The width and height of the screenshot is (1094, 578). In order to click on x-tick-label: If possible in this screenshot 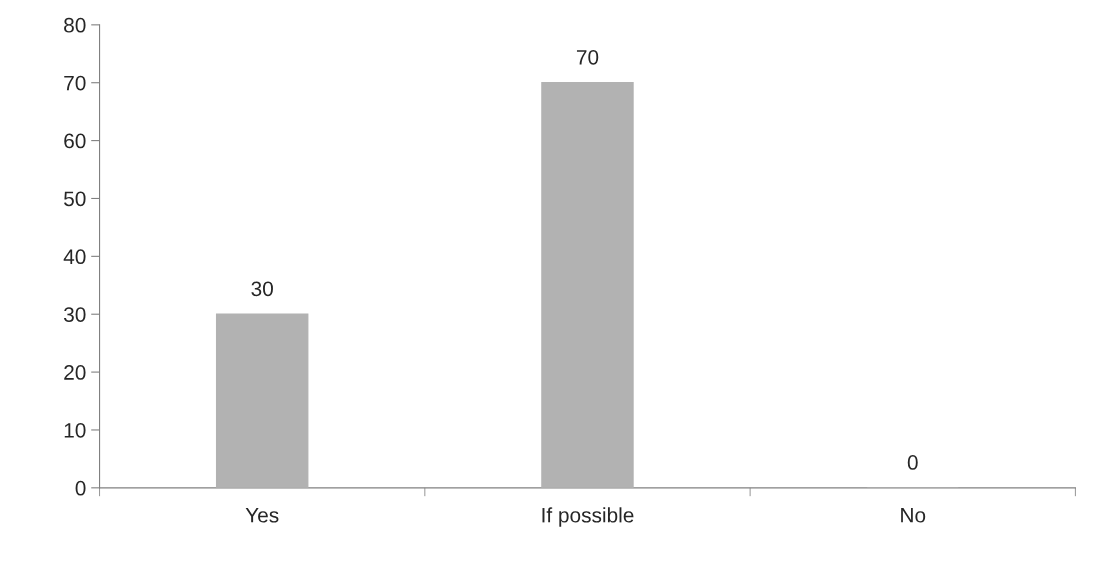, I will do `click(588, 517)`.